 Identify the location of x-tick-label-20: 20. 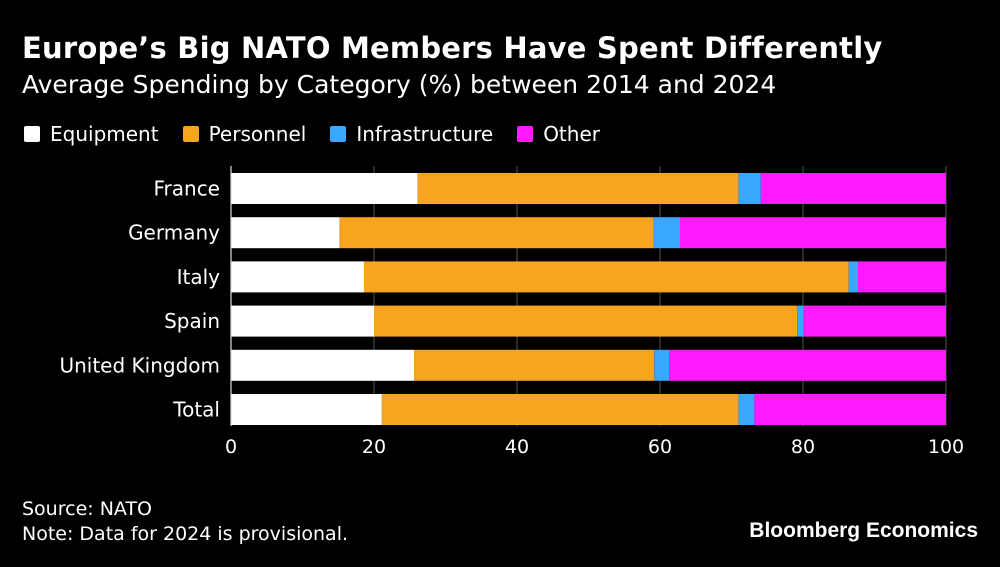
(374, 447).